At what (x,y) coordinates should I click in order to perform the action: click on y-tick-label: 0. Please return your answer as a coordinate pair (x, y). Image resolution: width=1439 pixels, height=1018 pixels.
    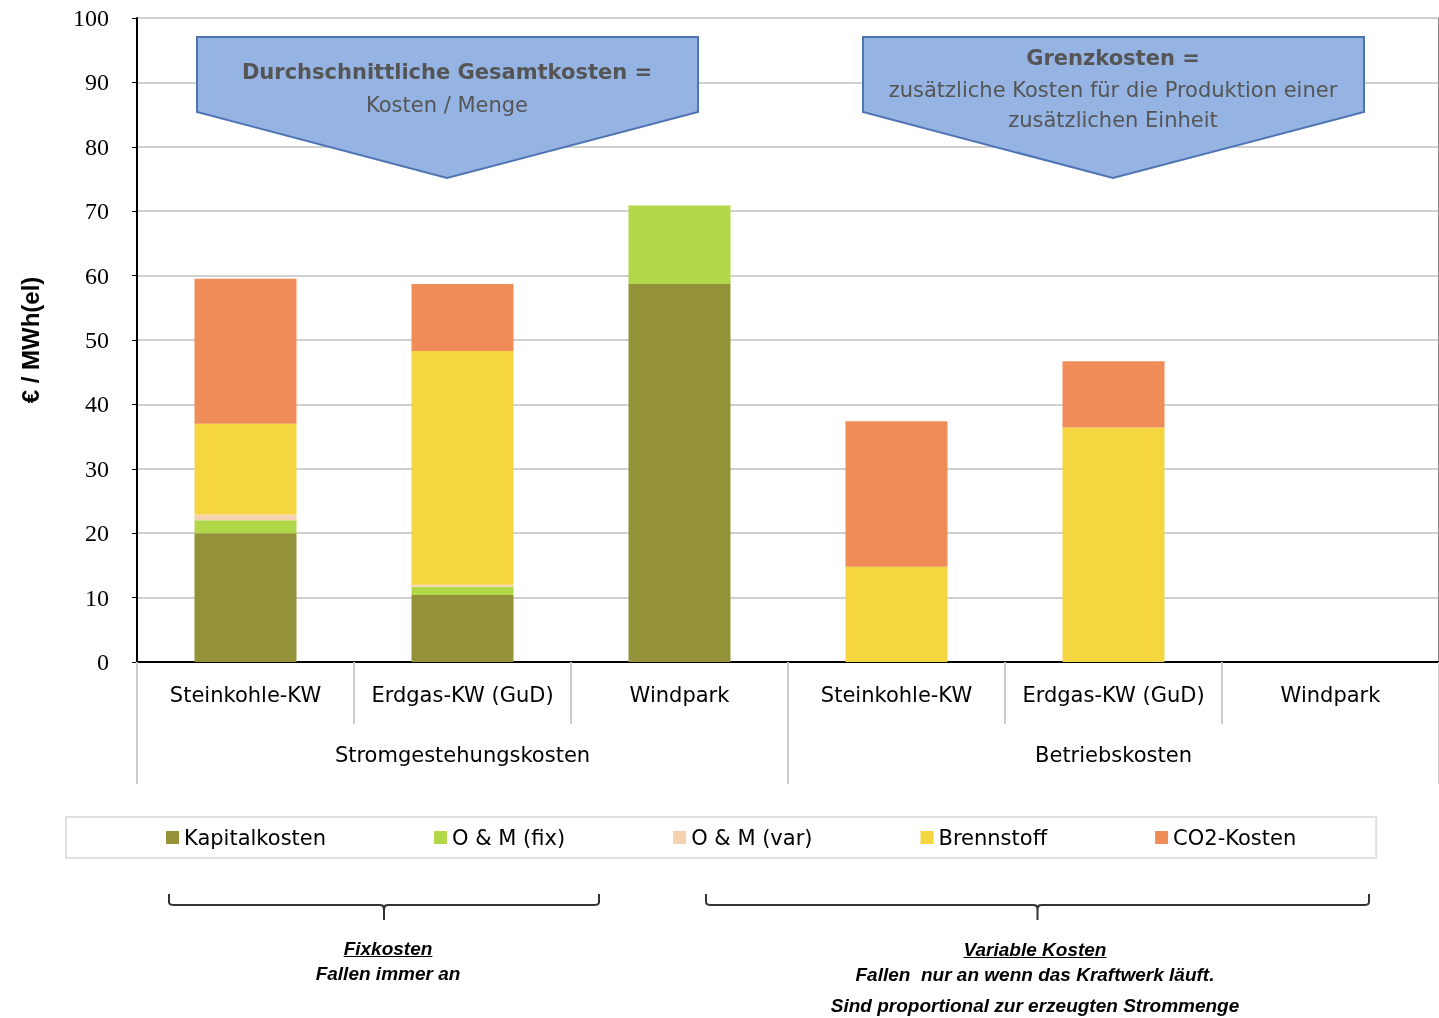
    Looking at the image, I should click on (103, 662).